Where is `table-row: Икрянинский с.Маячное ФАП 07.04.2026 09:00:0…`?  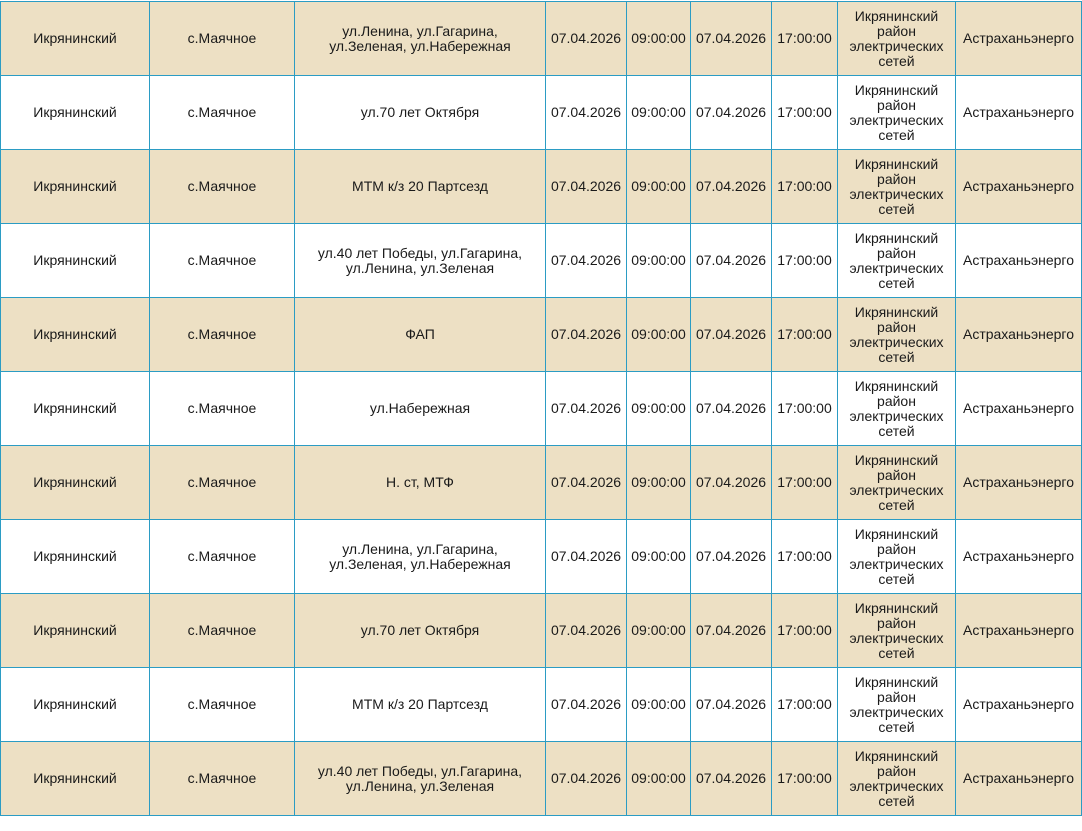
table-row: Икрянинский с.Маячное ФАП 07.04.2026 09:00:0… is located at coordinates (541, 334).